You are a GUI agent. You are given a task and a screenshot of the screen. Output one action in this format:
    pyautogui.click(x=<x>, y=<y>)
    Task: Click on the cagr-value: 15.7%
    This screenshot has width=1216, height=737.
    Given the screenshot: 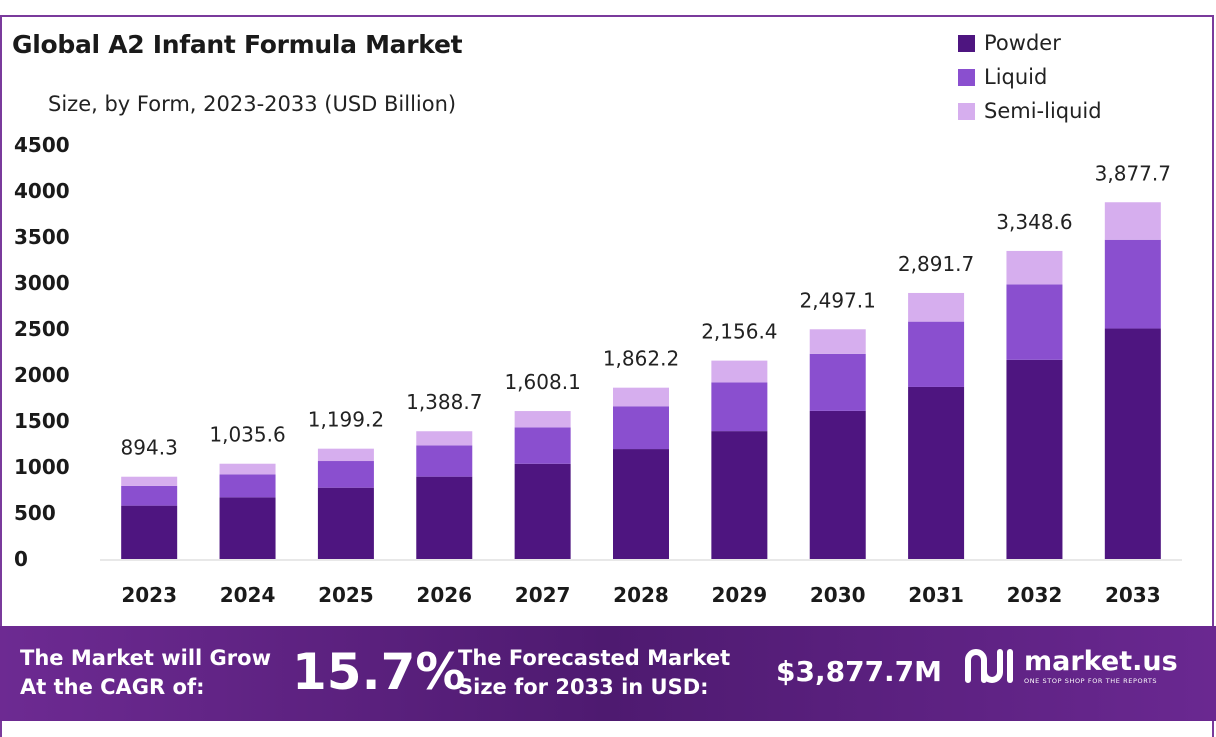 What is the action you would take?
    pyautogui.click(x=379, y=672)
    